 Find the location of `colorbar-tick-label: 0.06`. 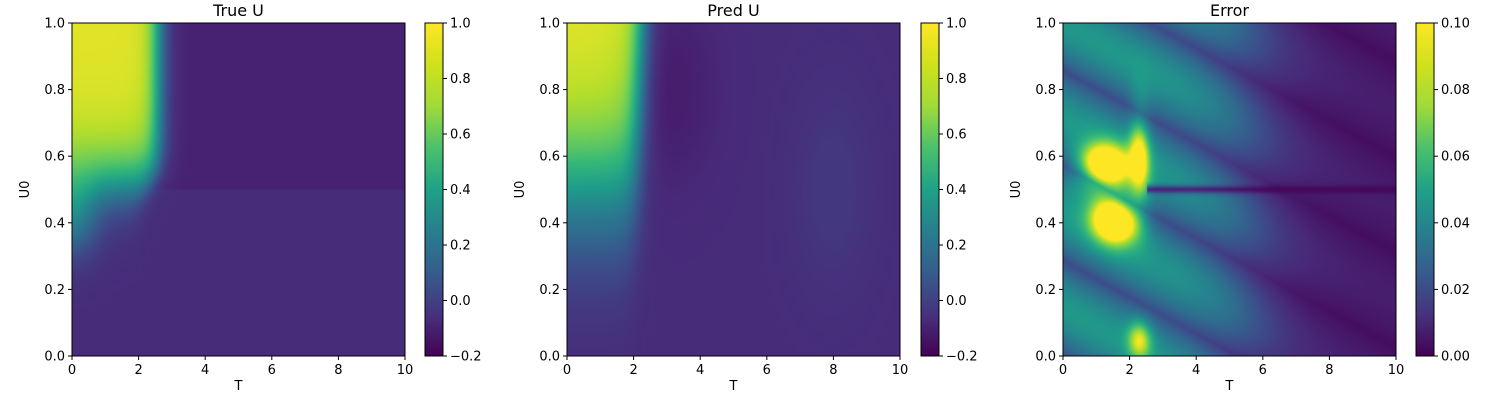

colorbar-tick-label: 0.06 is located at coordinates (1455, 157).